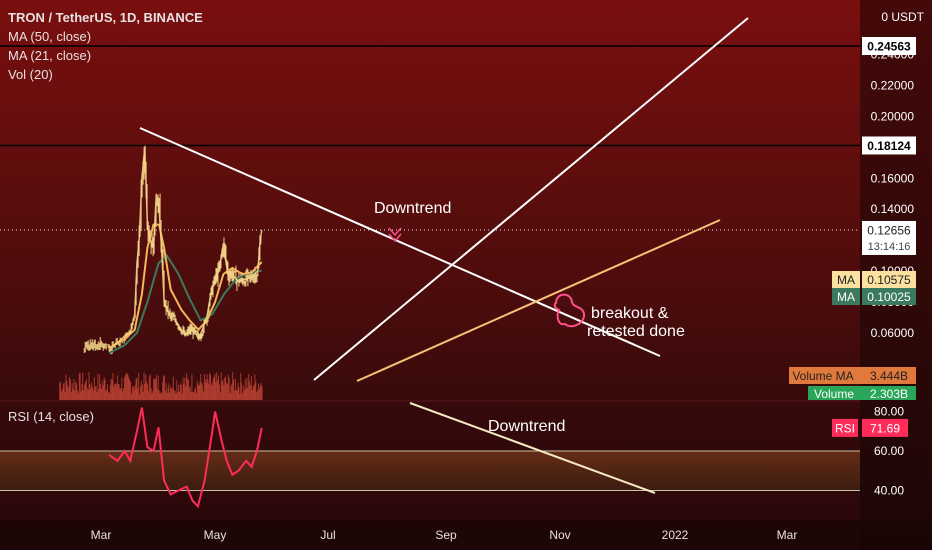  I want to click on rsi-line, so click(185, 458).